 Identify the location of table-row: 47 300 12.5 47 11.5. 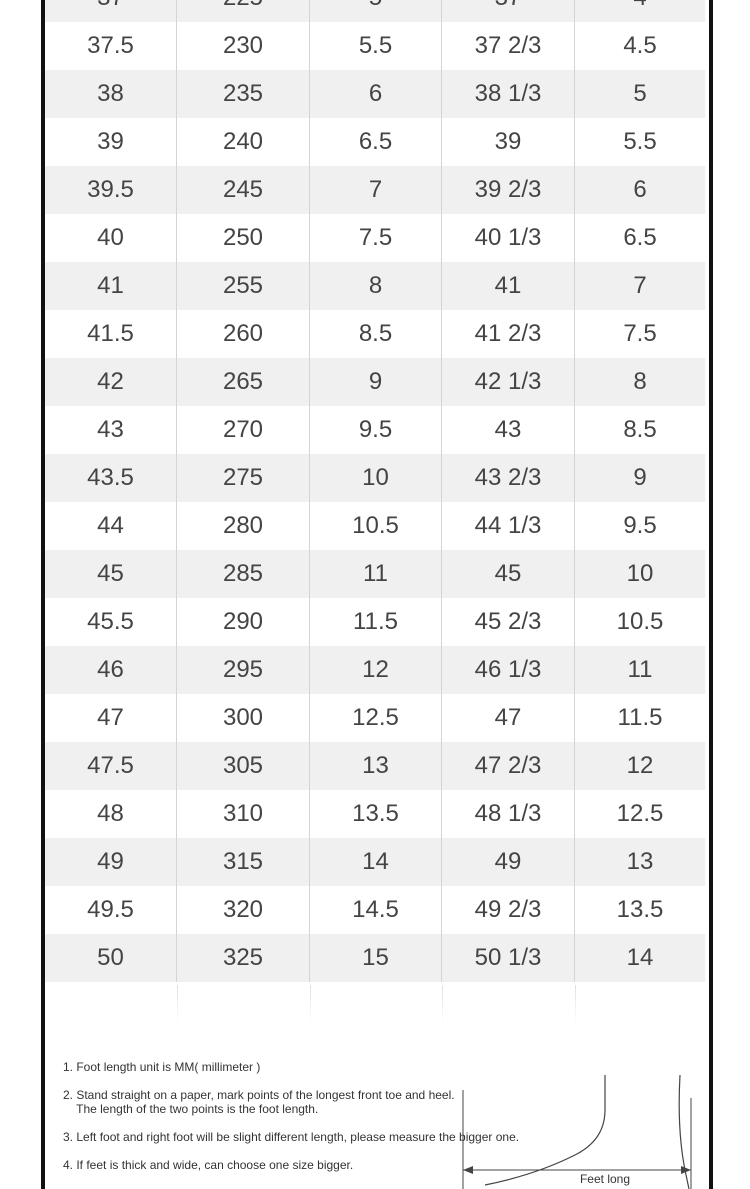
(375, 718).